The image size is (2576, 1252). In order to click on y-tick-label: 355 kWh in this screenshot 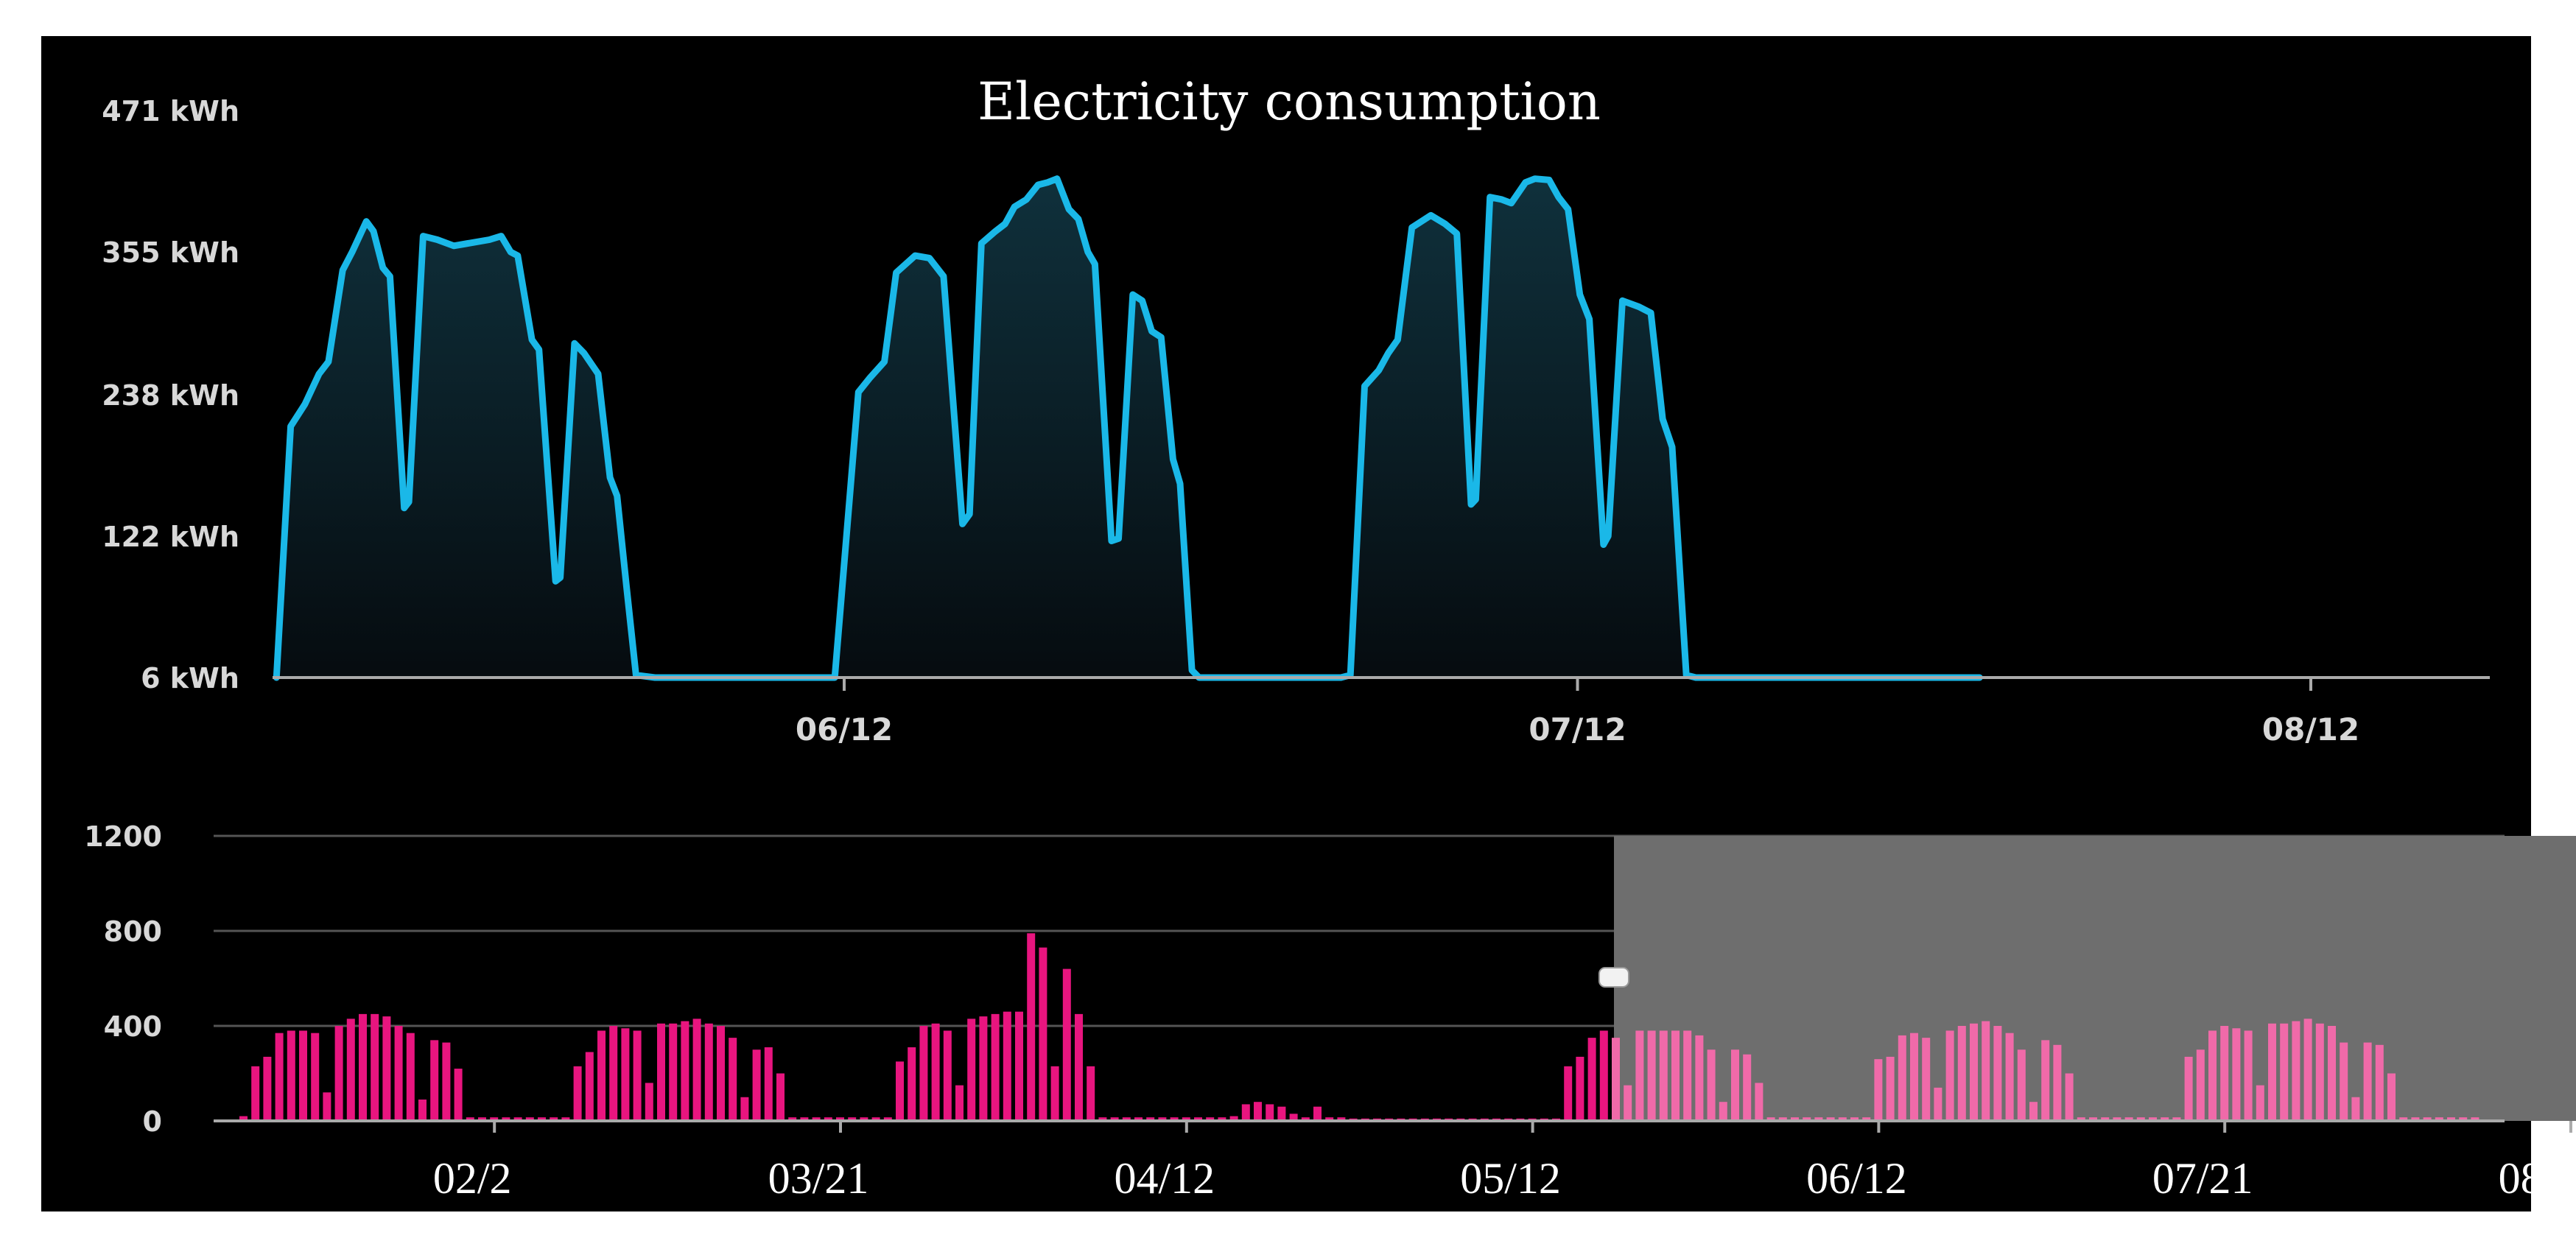, I will do `click(170, 252)`.